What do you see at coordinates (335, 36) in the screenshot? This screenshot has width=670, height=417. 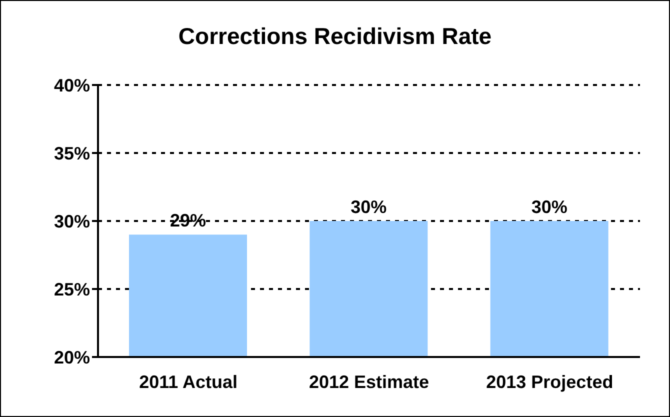 I see `chart-title: Corrections Recidivism Rate` at bounding box center [335, 36].